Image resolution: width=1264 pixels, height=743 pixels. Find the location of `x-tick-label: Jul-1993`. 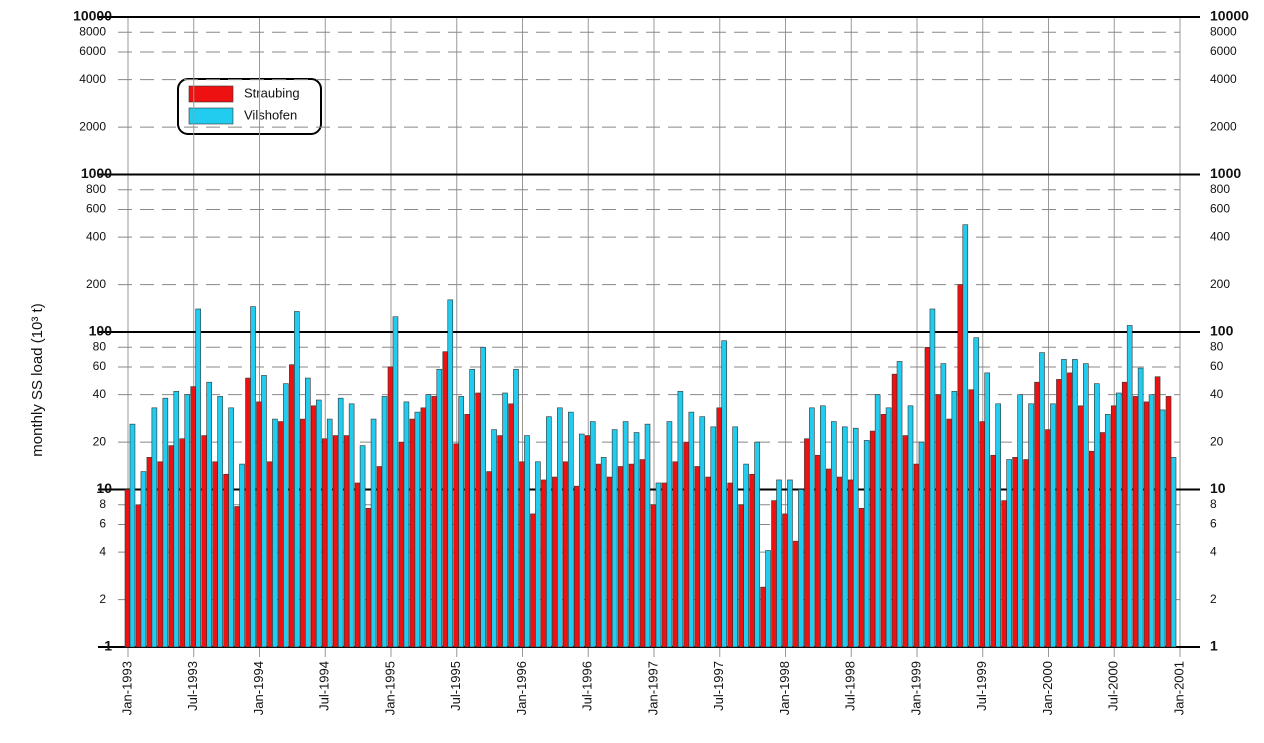

x-tick-label: Jul-1993 is located at coordinates (192, 686).